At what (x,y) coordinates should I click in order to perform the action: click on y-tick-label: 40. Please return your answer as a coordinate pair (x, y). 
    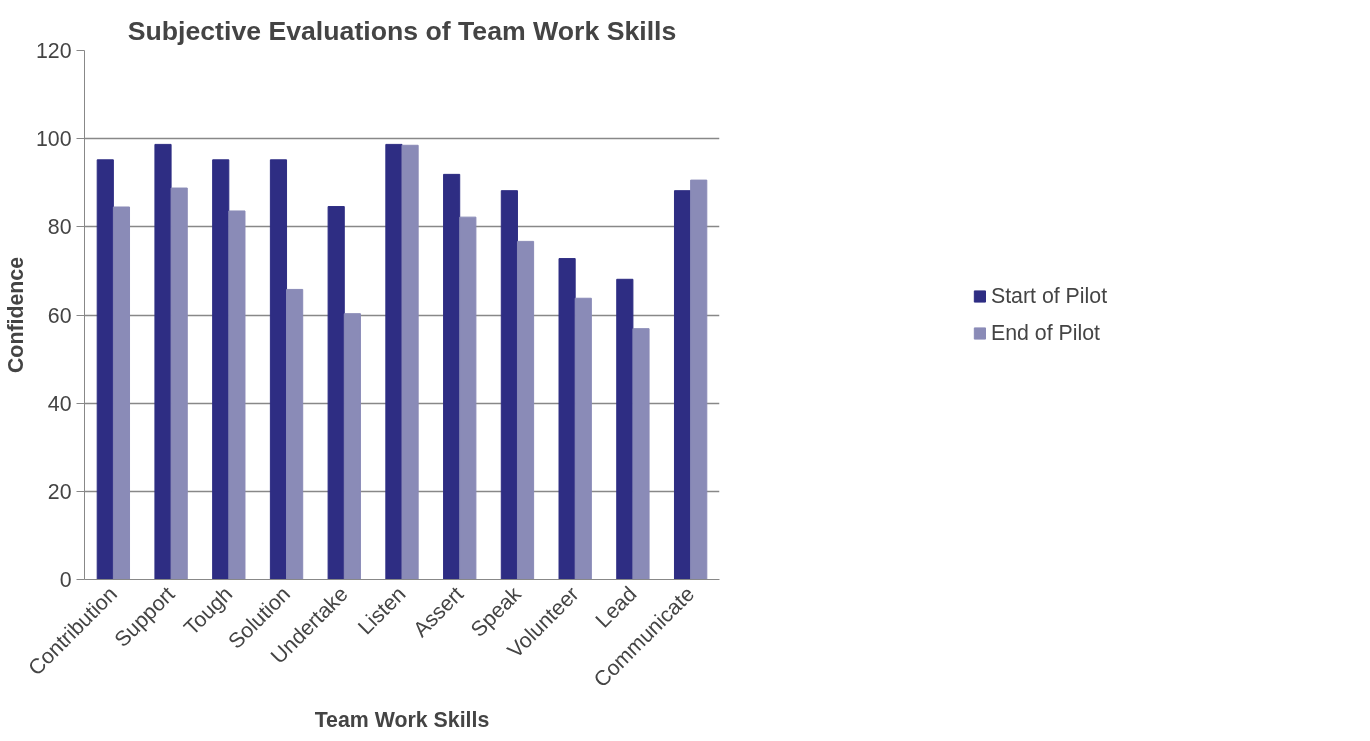
    Looking at the image, I should click on (59, 403).